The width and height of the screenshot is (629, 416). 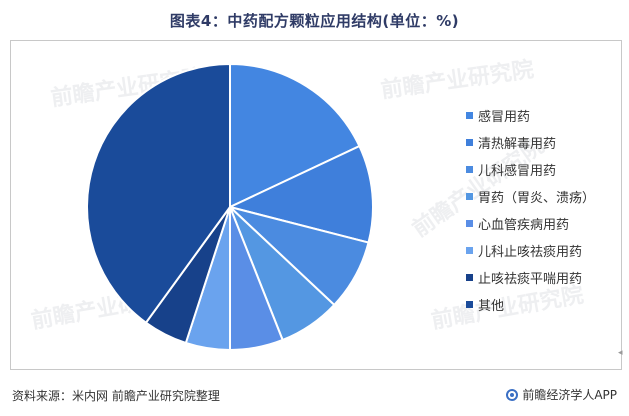 I want to click on legend-item-7: 止咳祛痰平喘用药, so click(x=530, y=277).